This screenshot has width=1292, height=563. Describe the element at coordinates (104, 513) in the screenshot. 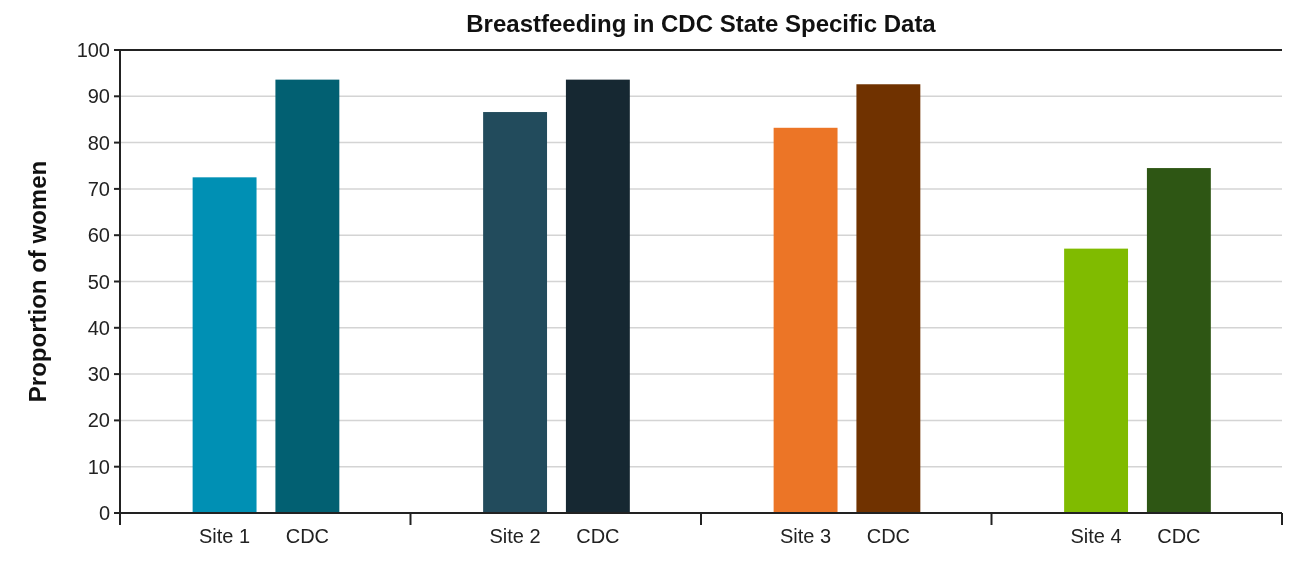

I see `y-tick-label: 0` at that location.